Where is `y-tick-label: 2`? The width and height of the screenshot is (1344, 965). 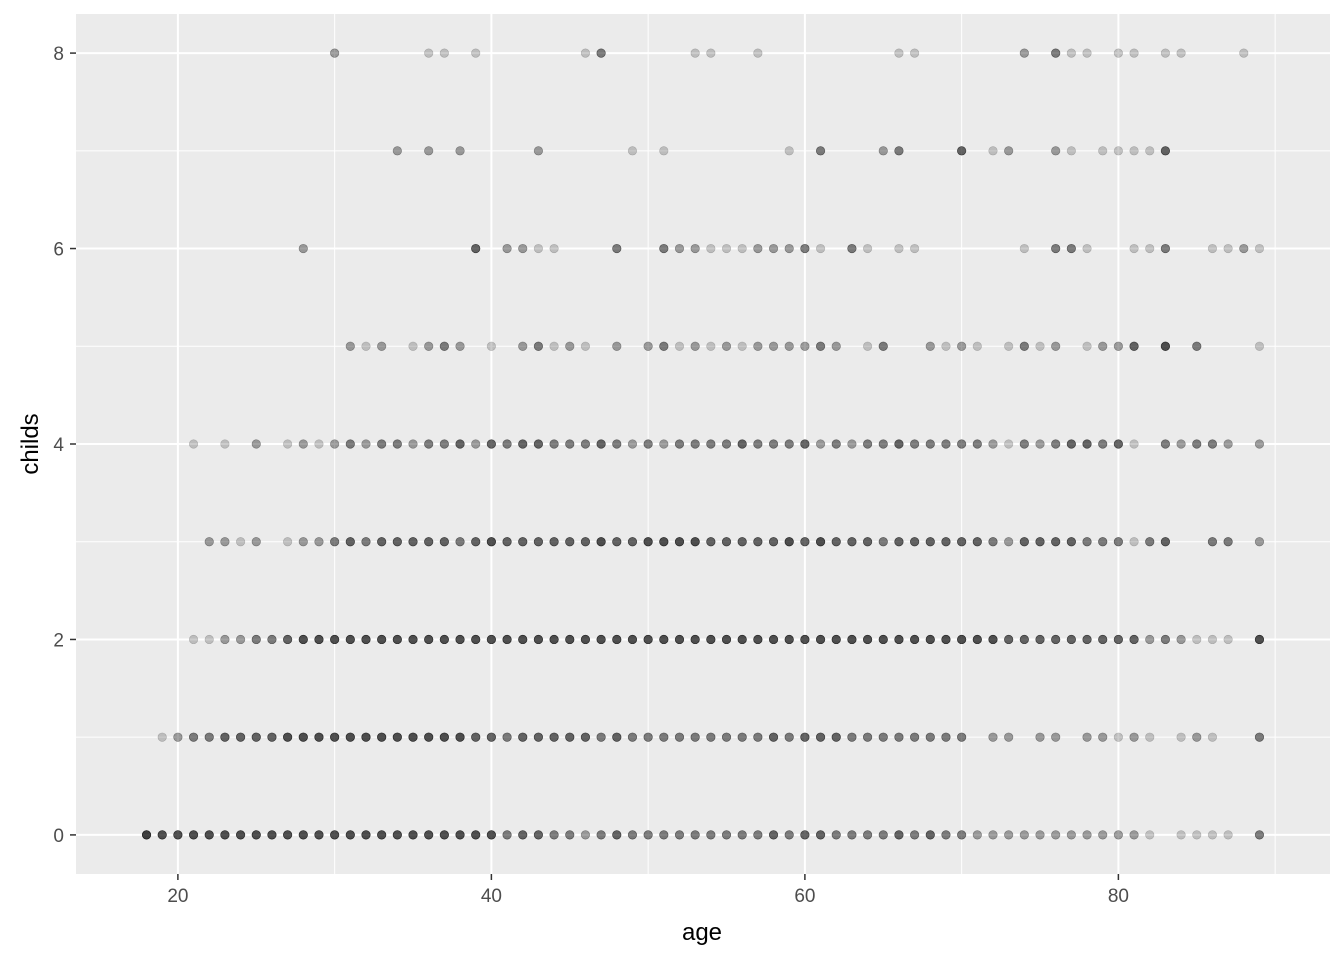
y-tick-label: 2 is located at coordinates (58, 640).